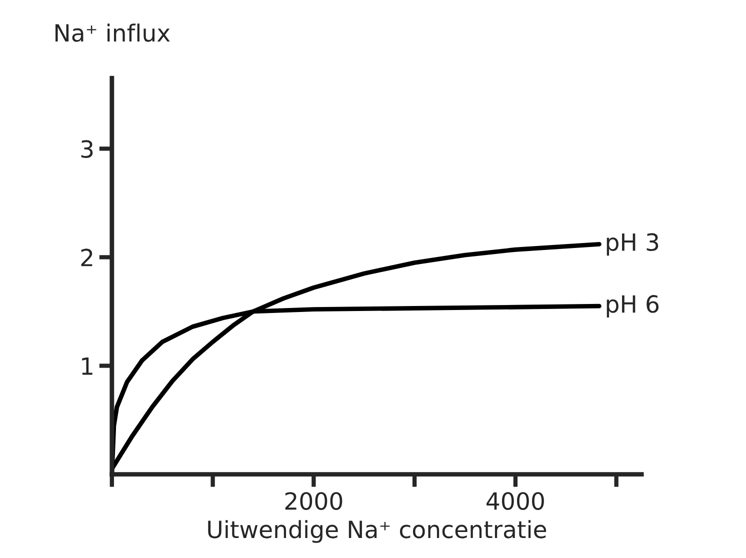 The width and height of the screenshot is (746, 558). Describe the element at coordinates (313, 501) in the screenshot. I see `x-tick-label: 2000` at that location.